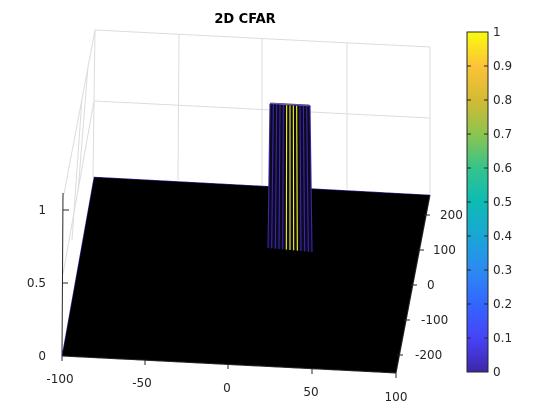 Image resolution: width=560 pixels, height=420 pixels. What do you see at coordinates (502, 100) in the screenshot?
I see `colorbar-tick-label: 0.8` at bounding box center [502, 100].